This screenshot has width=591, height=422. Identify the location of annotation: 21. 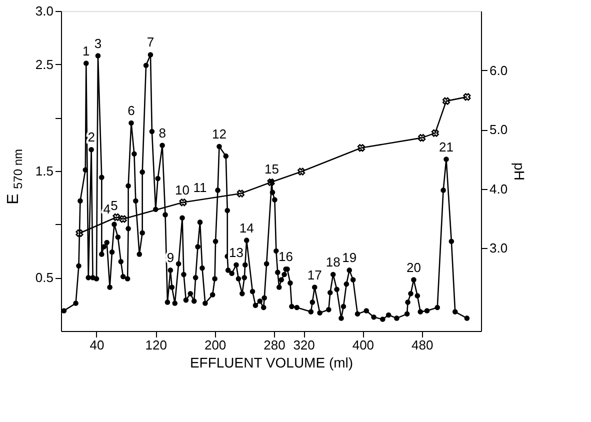
(446, 146).